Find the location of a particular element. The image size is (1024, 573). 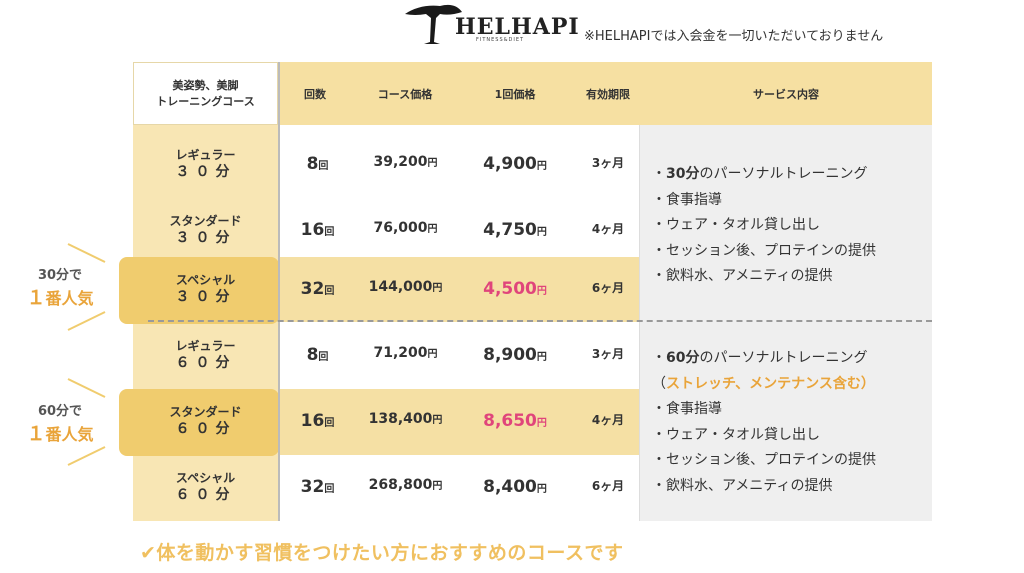

service-note: （ストレッチ、メンテナンス含む） is located at coordinates (763, 383).